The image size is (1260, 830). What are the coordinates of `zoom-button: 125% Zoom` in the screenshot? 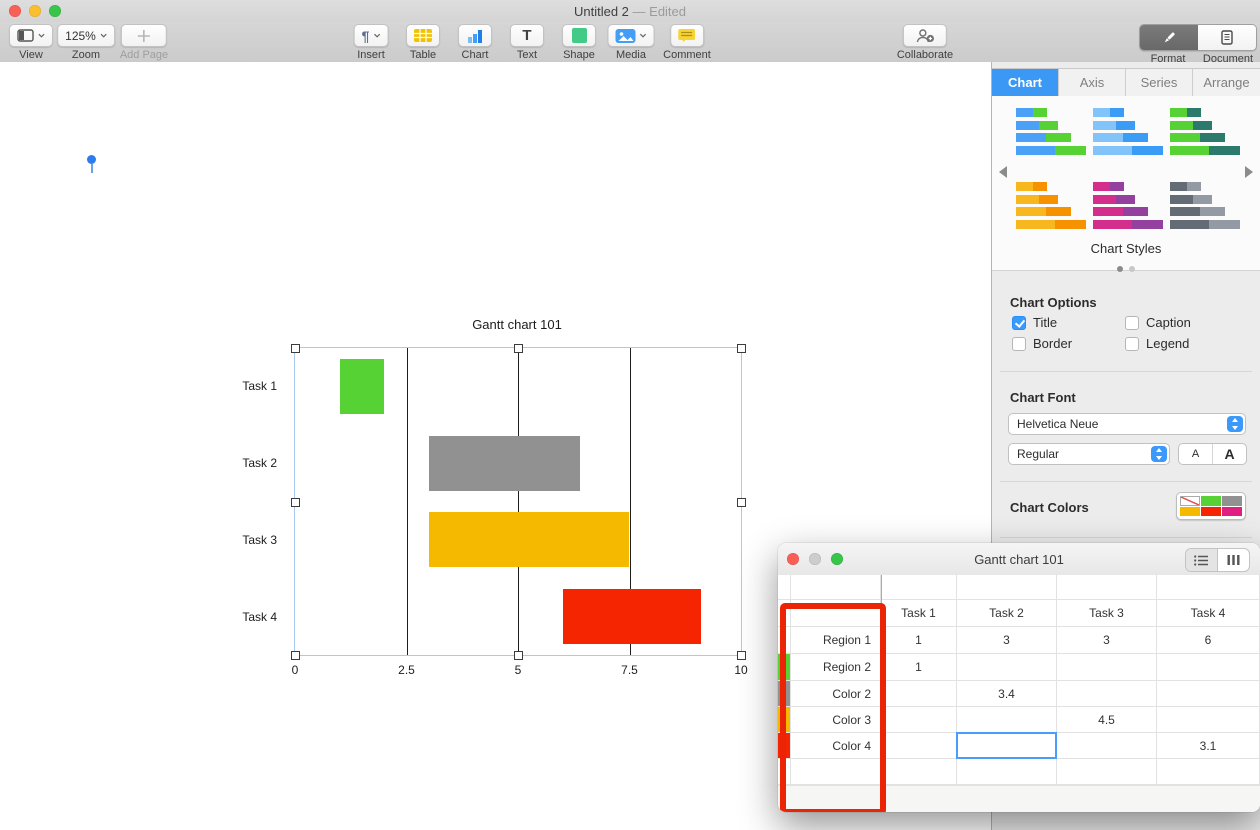 It's located at (86, 42).